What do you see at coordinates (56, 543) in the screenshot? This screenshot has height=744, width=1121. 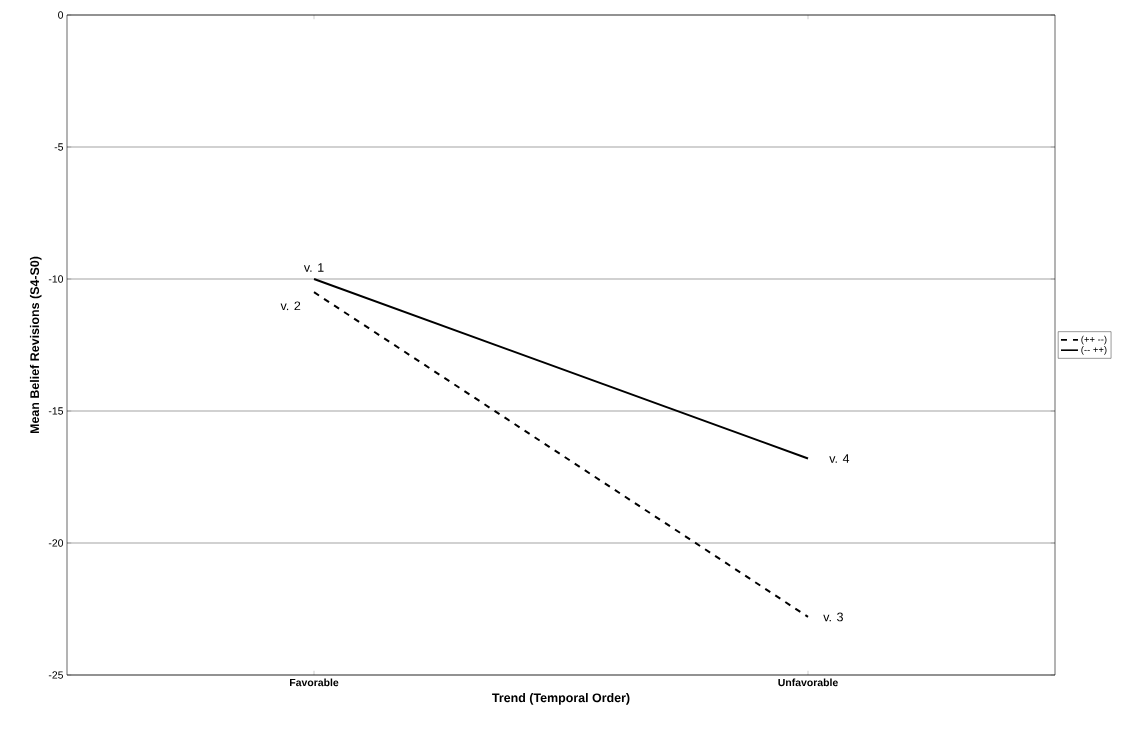 I see `y-tick-label: -20` at bounding box center [56, 543].